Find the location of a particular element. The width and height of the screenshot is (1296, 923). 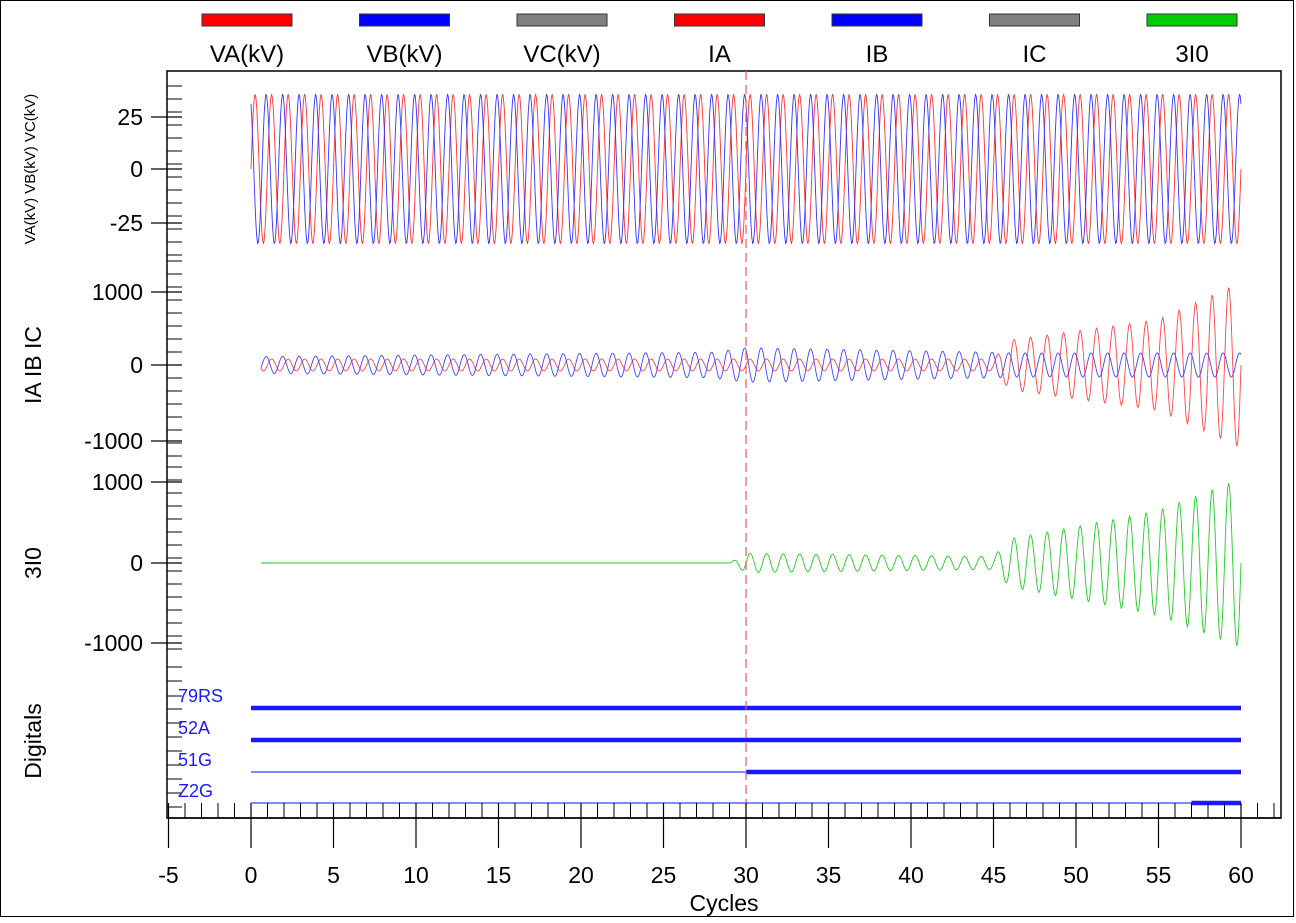

x-tick-label: 50 is located at coordinates (1076, 875).